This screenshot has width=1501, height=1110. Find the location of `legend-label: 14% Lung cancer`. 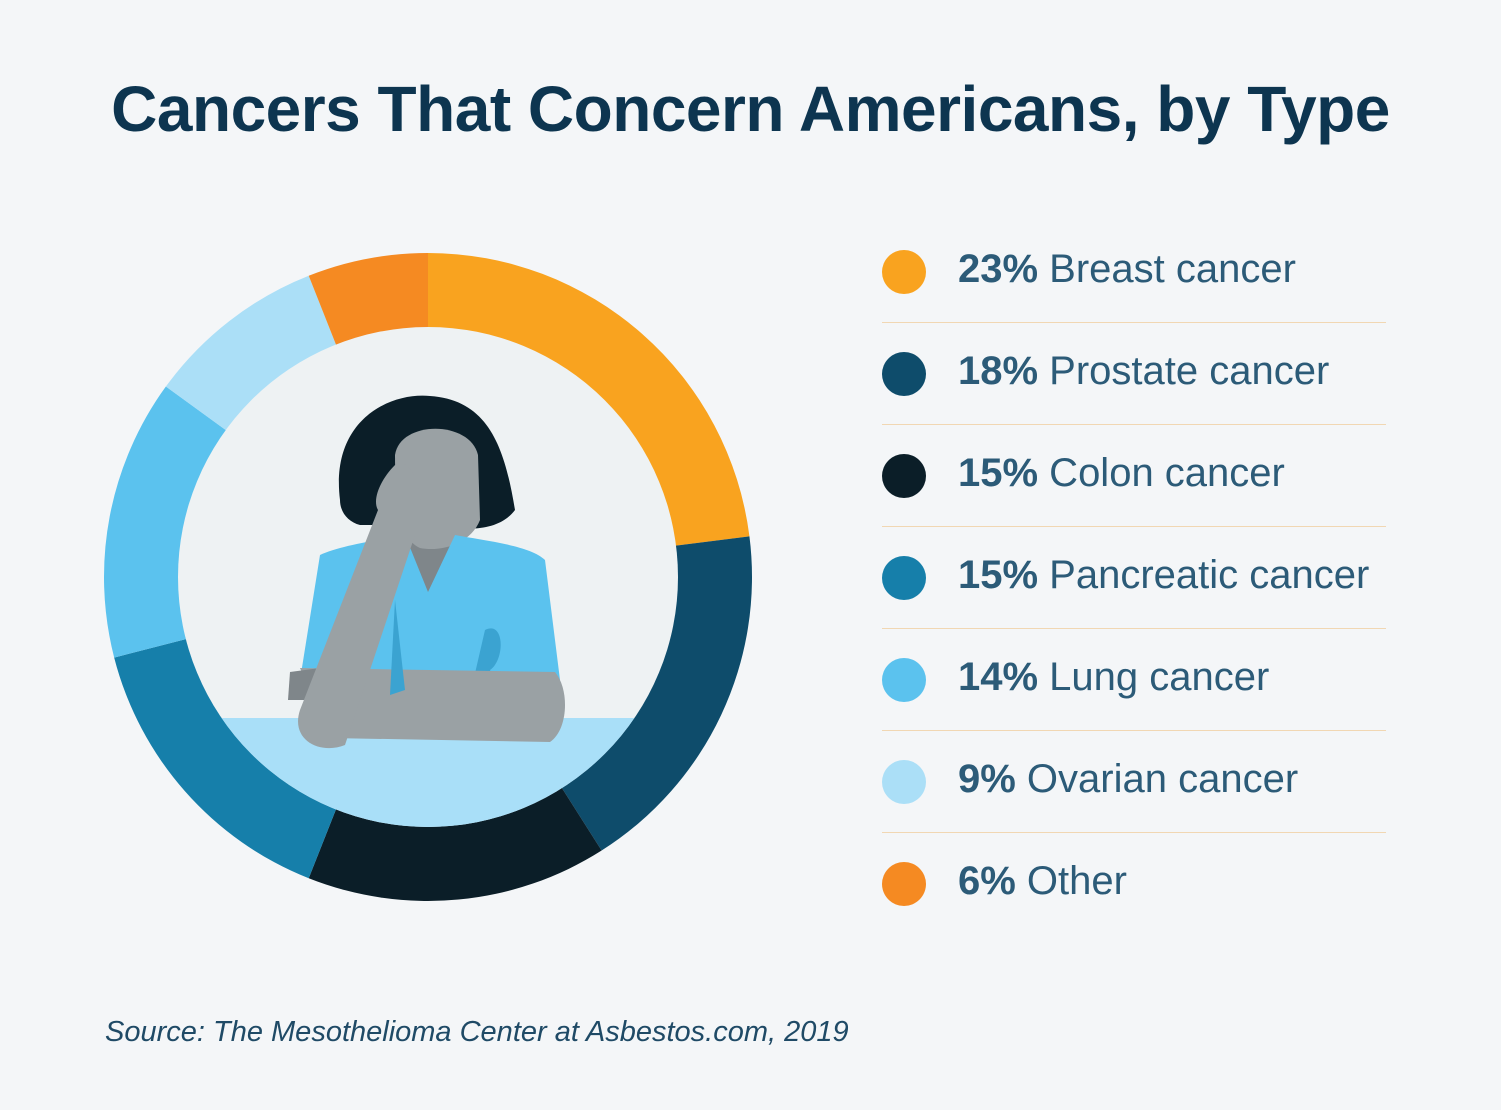

legend-label: 14% Lung cancer is located at coordinates (1113, 677).